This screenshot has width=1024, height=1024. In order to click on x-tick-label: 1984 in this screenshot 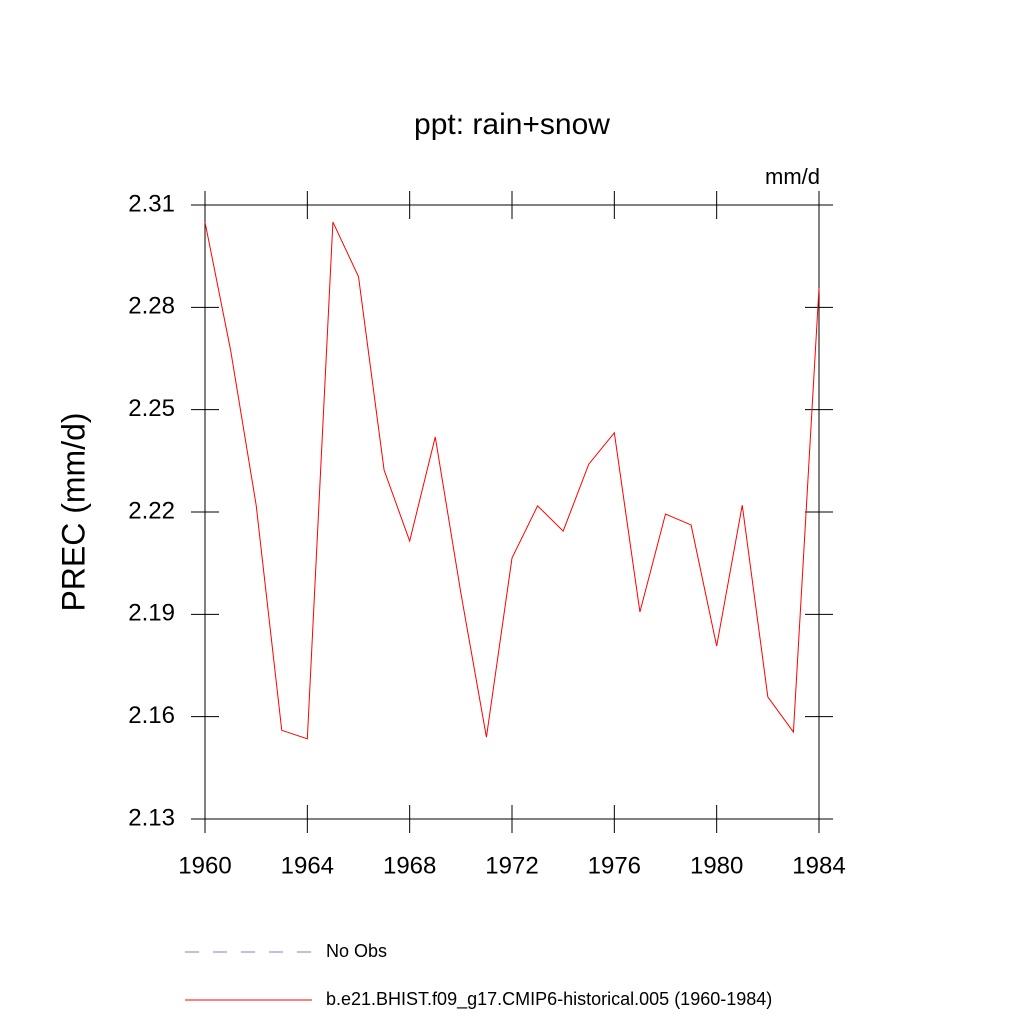, I will do `click(818, 865)`.